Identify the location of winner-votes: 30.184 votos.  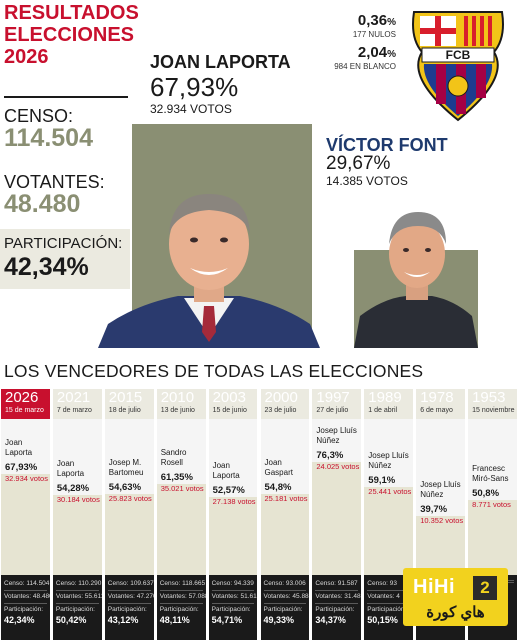
(78, 499).